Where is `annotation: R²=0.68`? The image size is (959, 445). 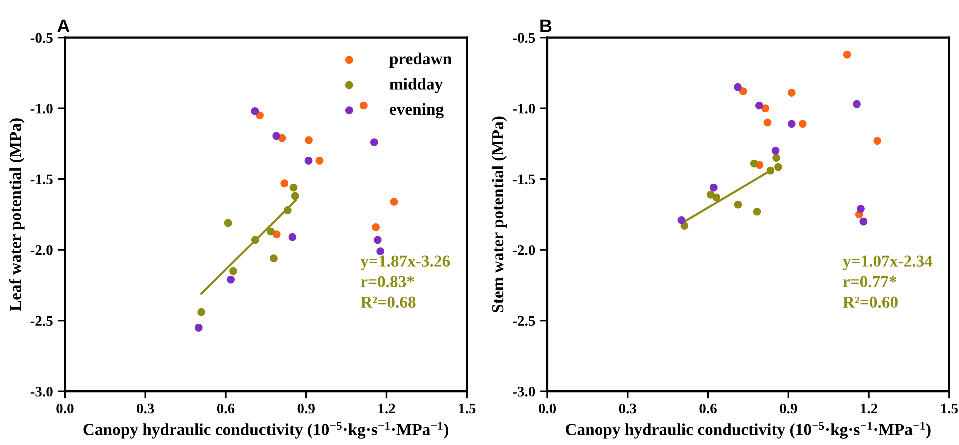
annotation: R²=0.68 is located at coordinates (388, 302).